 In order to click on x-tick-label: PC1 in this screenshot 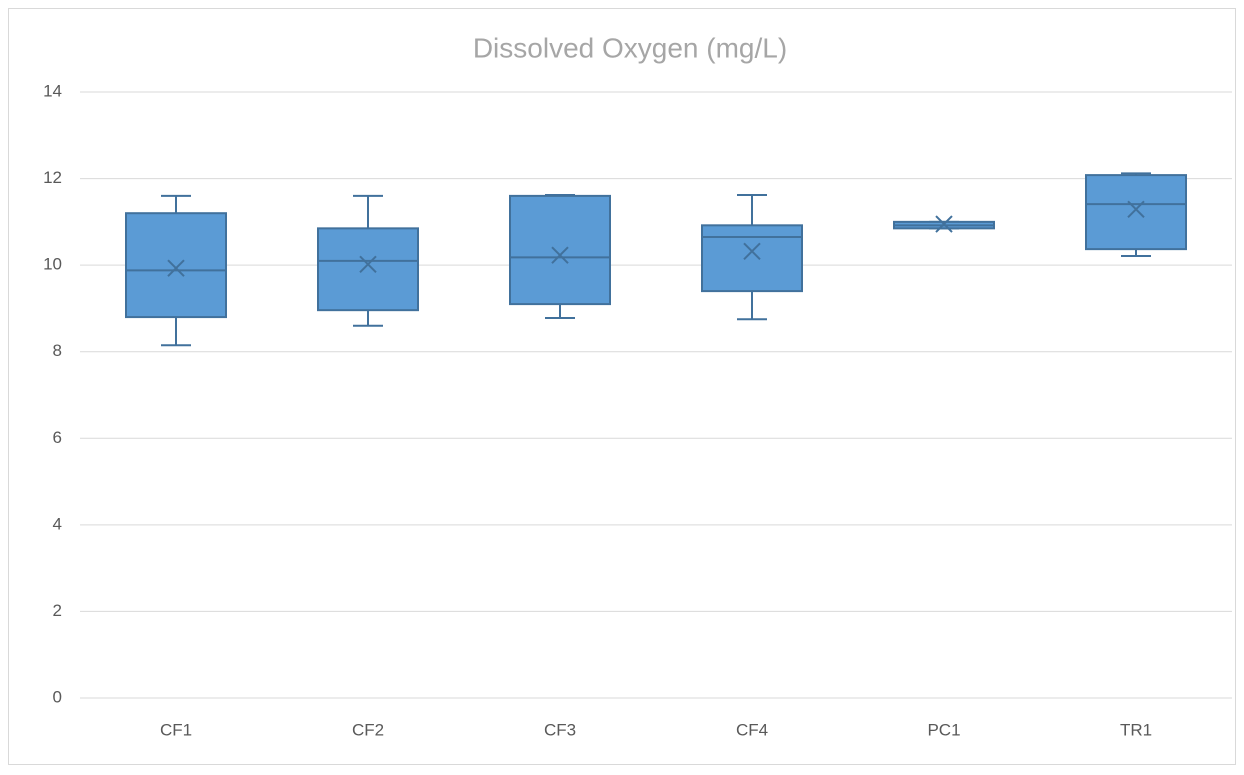, I will do `click(943, 729)`.